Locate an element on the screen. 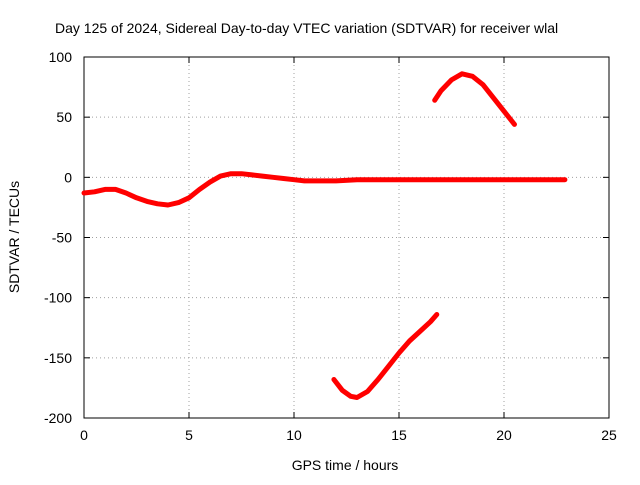  x-tick-label: 20 is located at coordinates (504, 435).